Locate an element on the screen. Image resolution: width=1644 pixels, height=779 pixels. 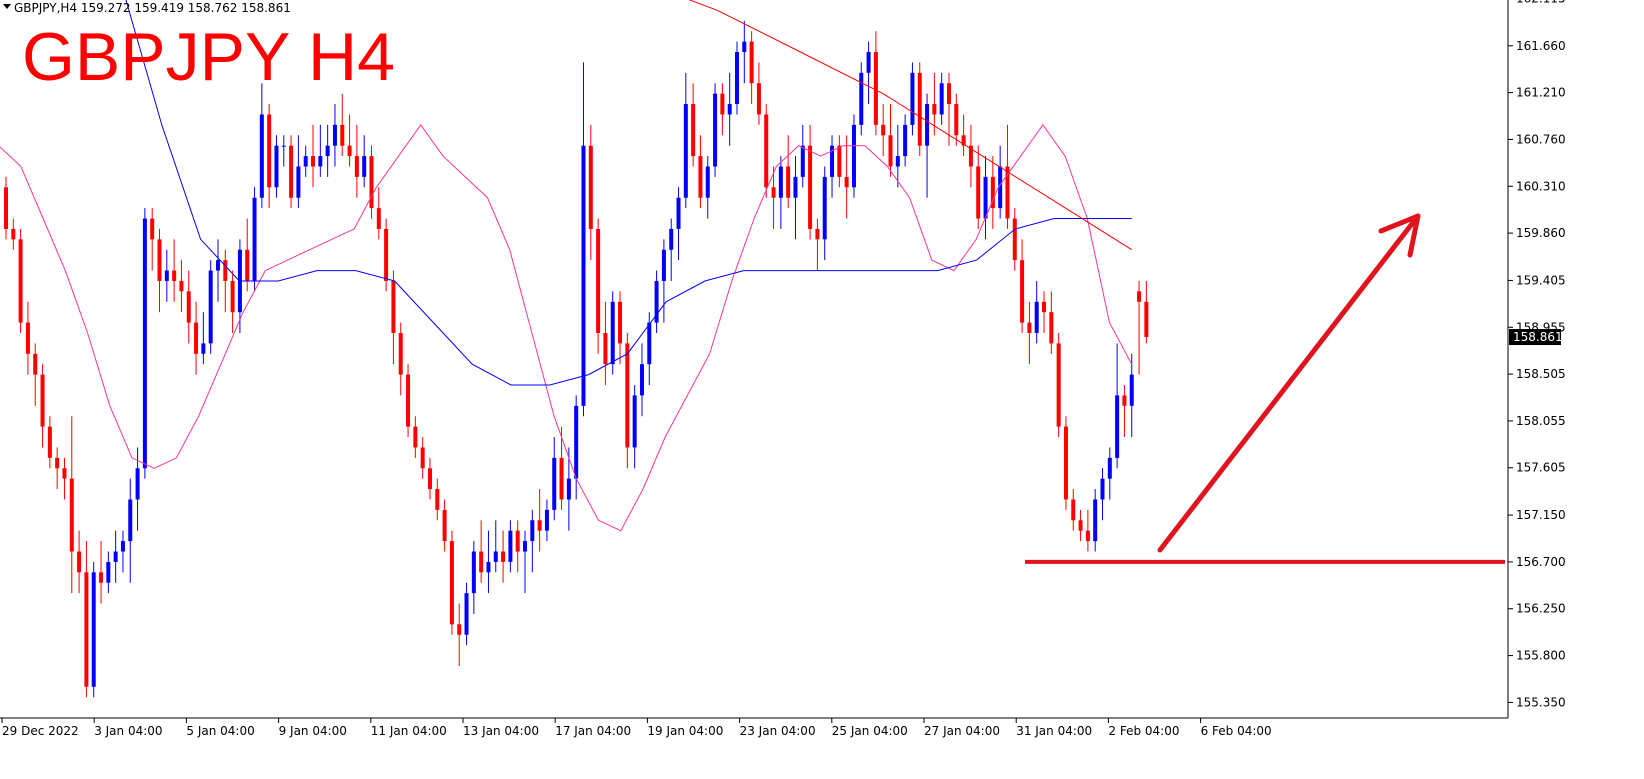
annotation-layer is located at coordinates (1265, 388).